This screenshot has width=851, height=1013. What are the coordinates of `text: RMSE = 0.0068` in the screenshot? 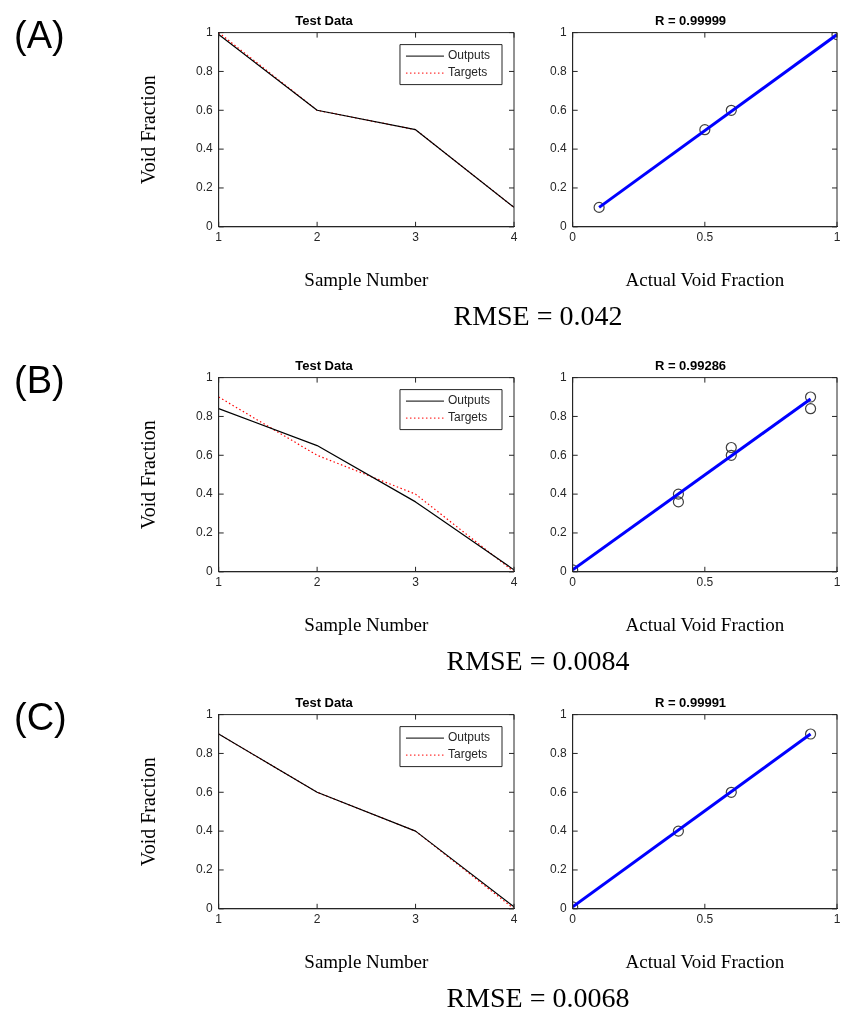 It's located at (538, 997).